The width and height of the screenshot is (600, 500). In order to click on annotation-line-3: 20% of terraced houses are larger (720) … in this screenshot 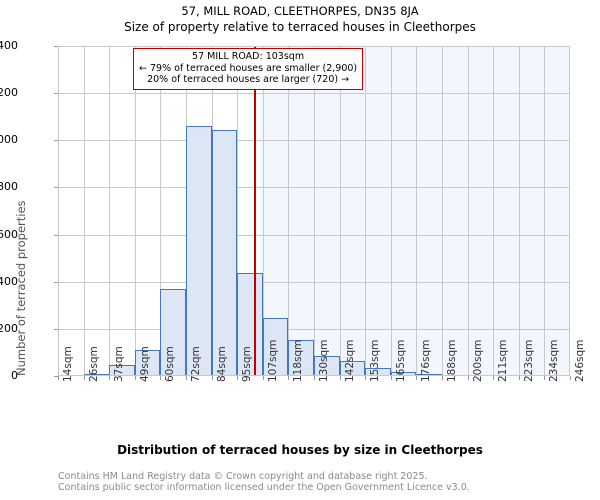, I will do `click(248, 79)`.